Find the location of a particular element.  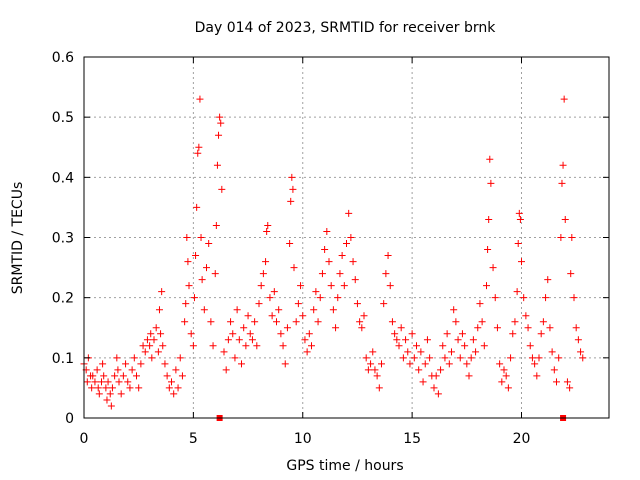

x-tick-label: 10 is located at coordinates (303, 439).